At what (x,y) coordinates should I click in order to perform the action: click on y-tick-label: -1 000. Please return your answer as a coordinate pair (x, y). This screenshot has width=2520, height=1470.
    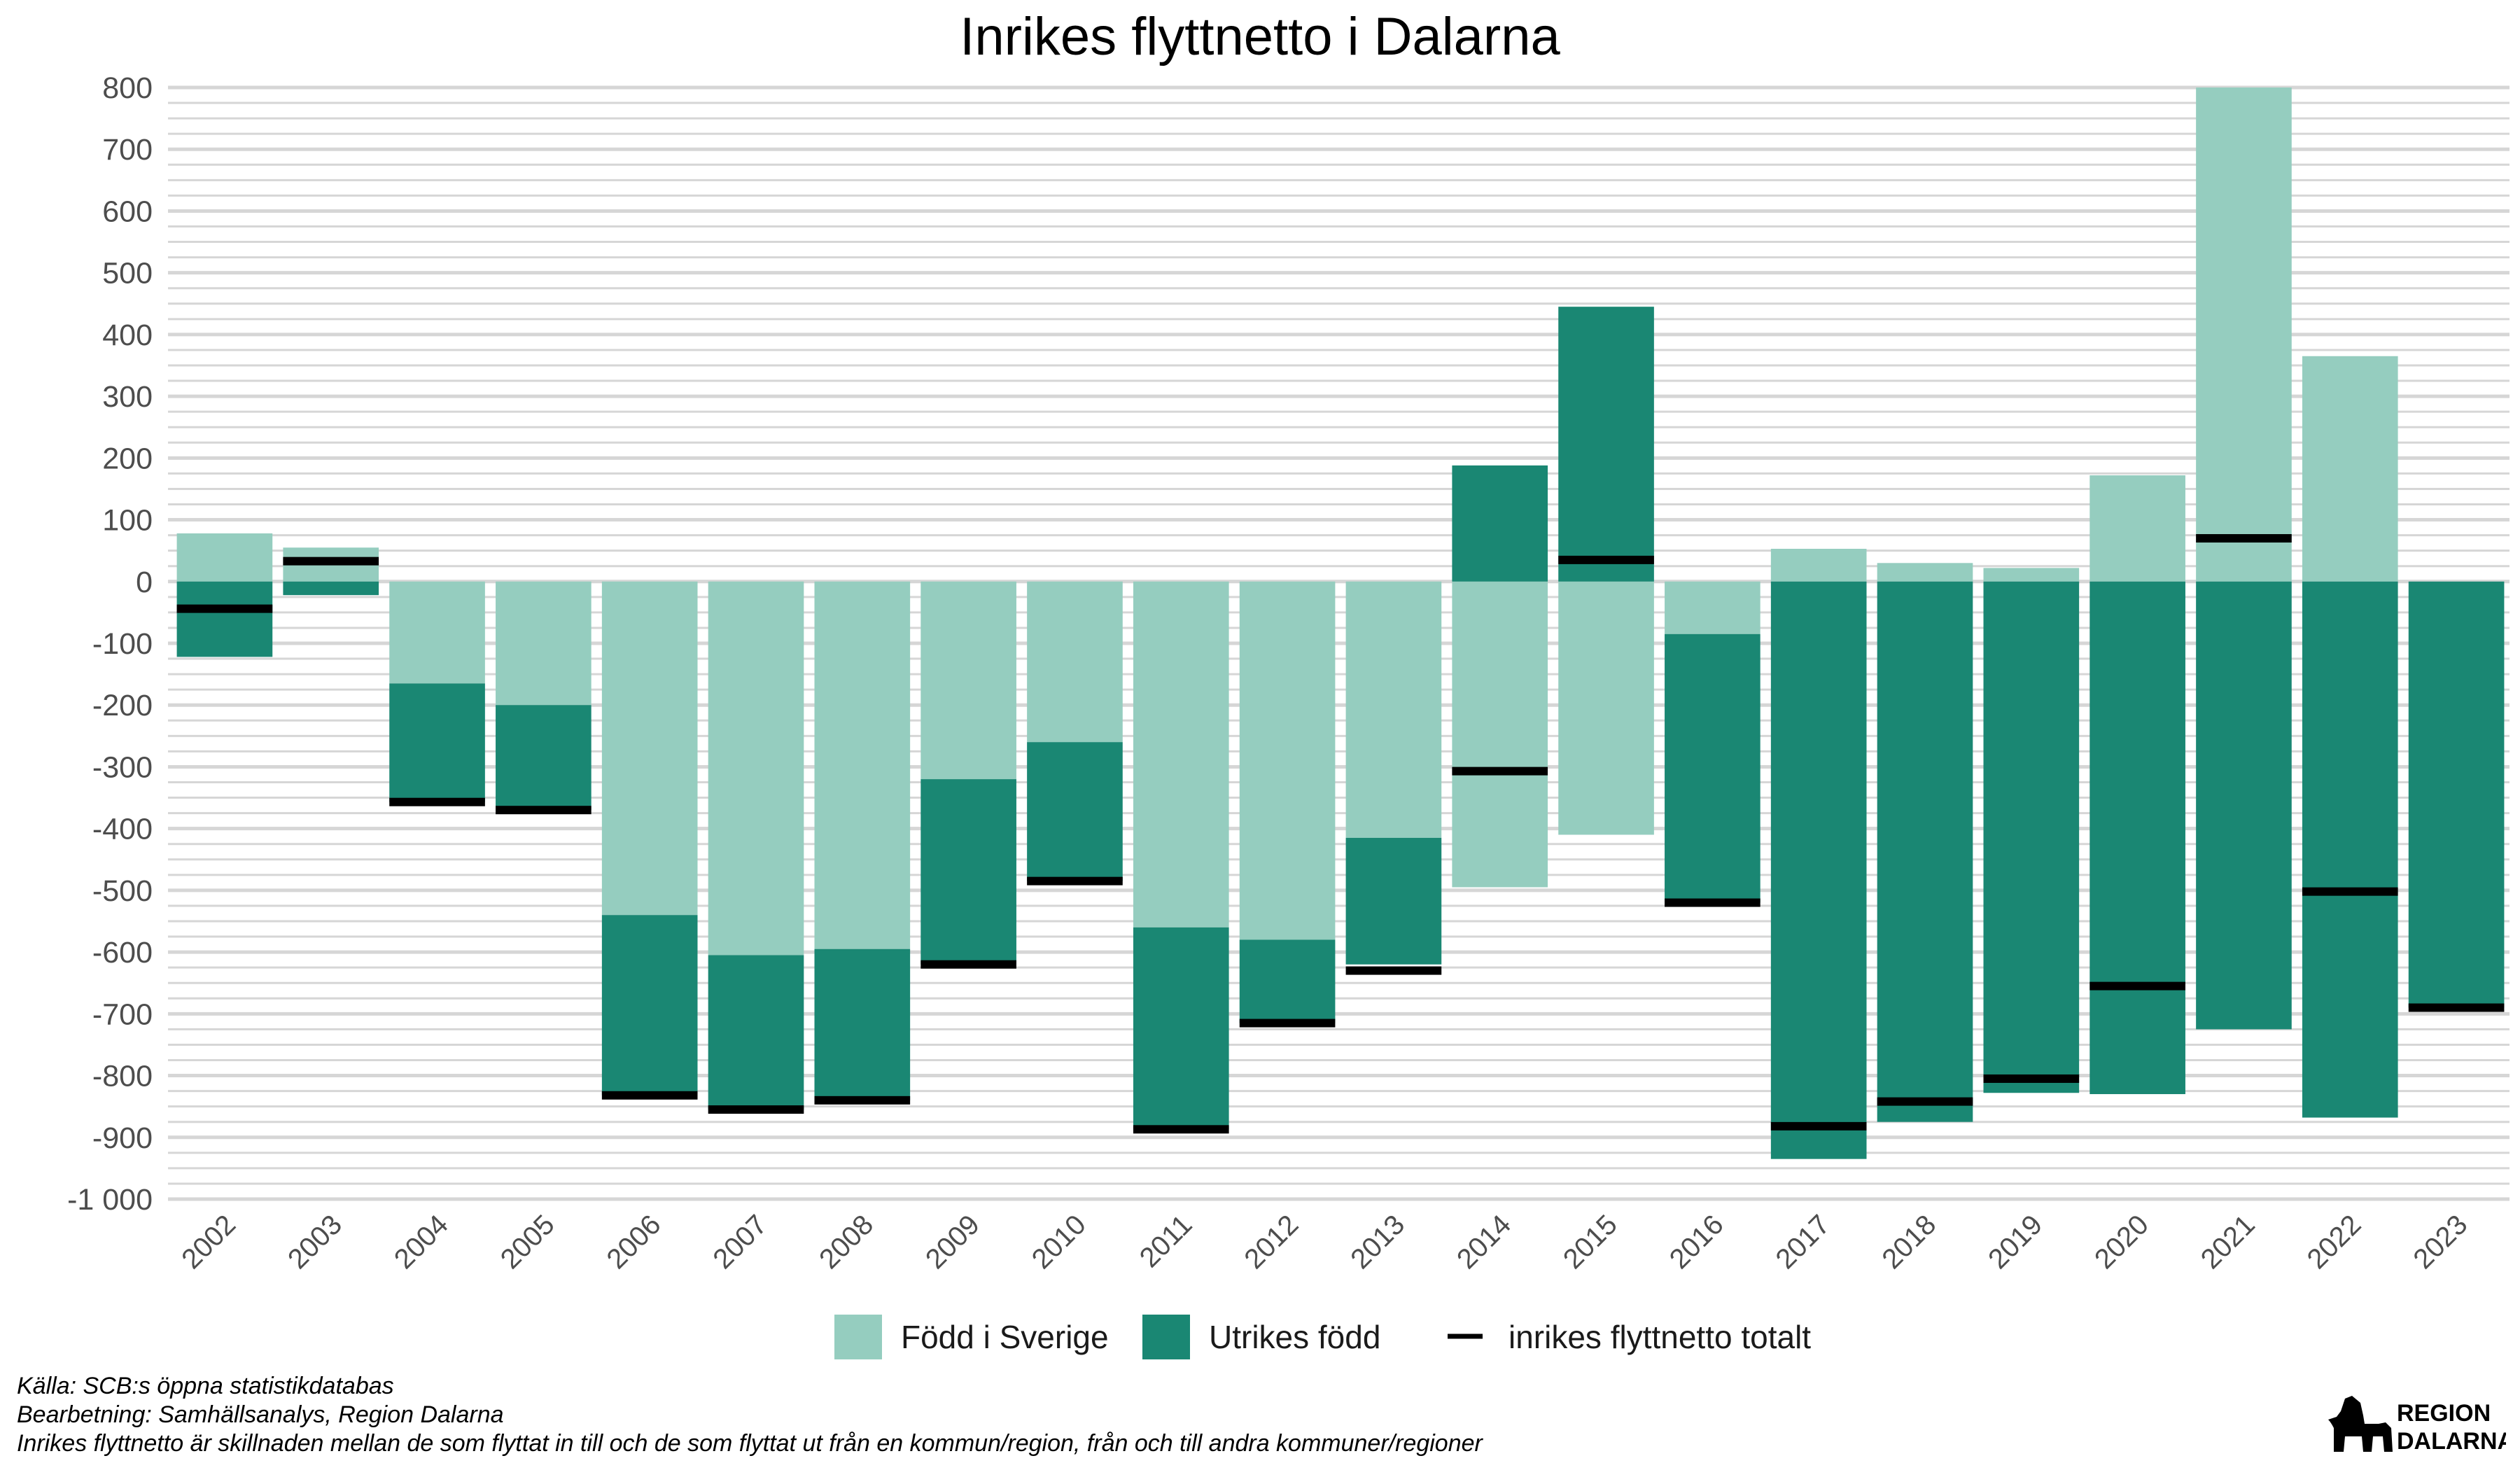
    Looking at the image, I should click on (110, 1200).